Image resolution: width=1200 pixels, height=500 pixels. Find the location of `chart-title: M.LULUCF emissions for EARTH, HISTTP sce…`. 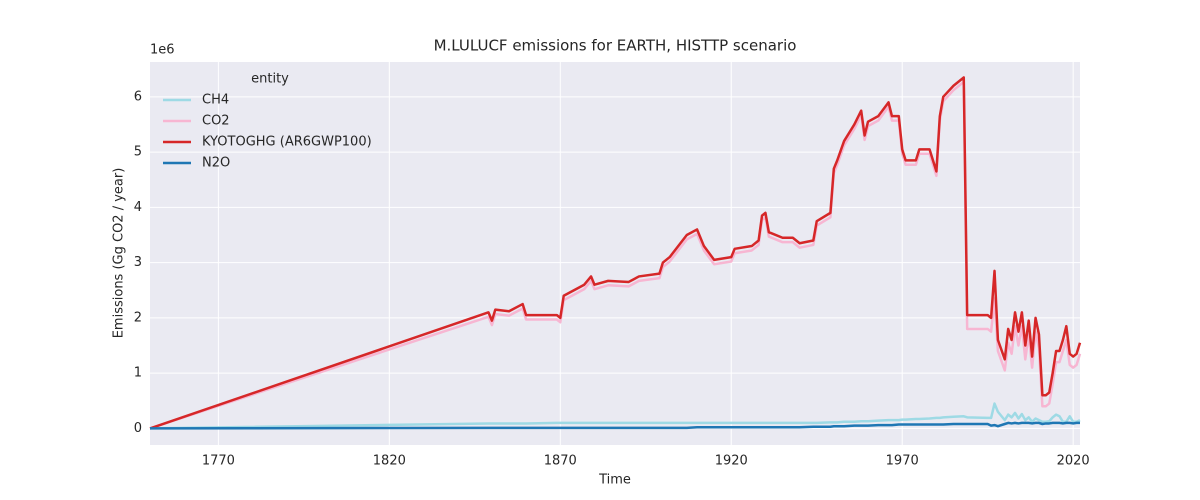

chart-title: M.LULUCF emissions for EARTH, HISTTP sce… is located at coordinates (615, 46).